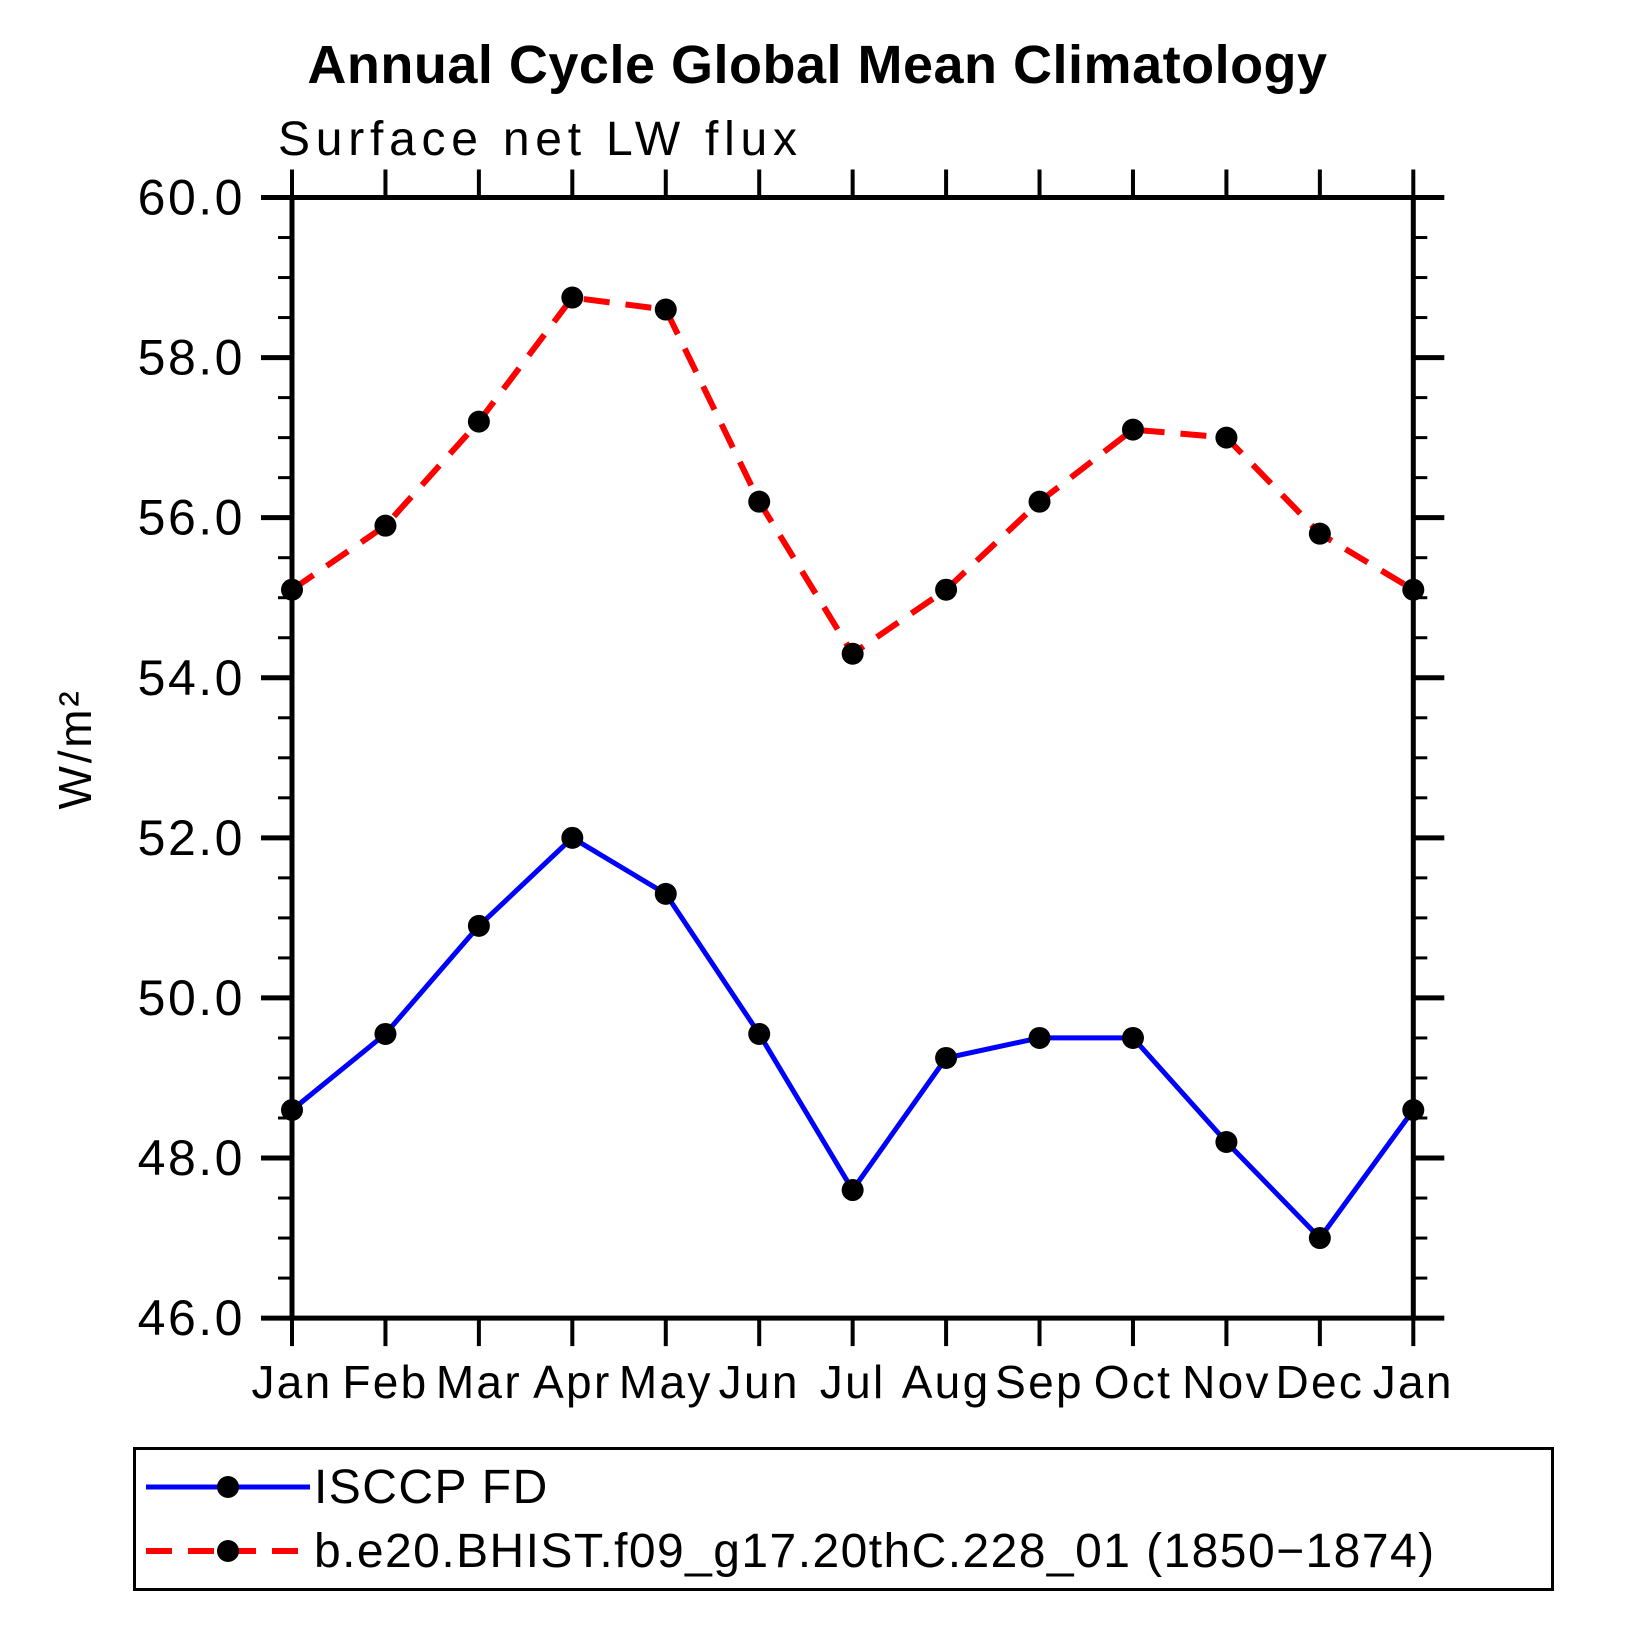 The height and width of the screenshot is (1635, 1635). I want to click on chart-subtitle: Surface net LW flux, so click(540, 139).